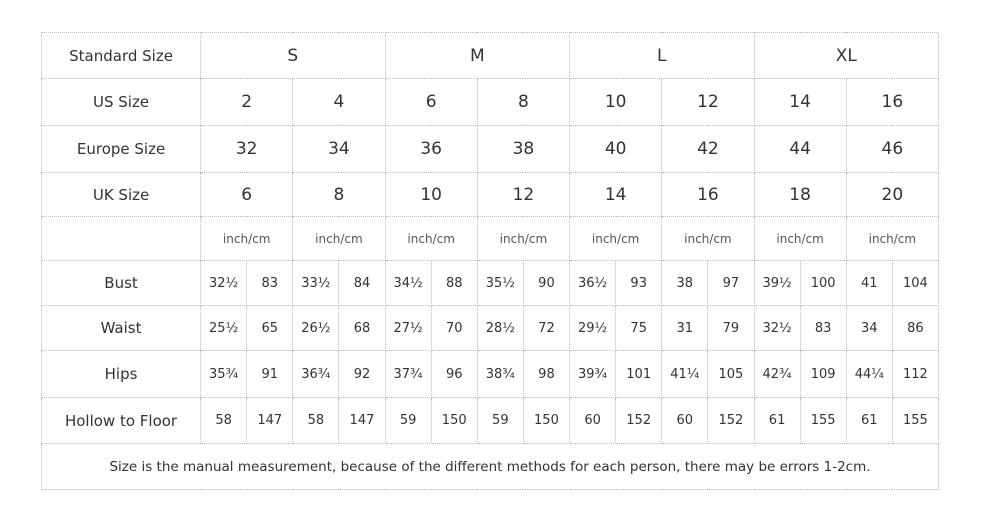  Describe the element at coordinates (121, 328) in the screenshot. I see `row-label: Waist` at that location.